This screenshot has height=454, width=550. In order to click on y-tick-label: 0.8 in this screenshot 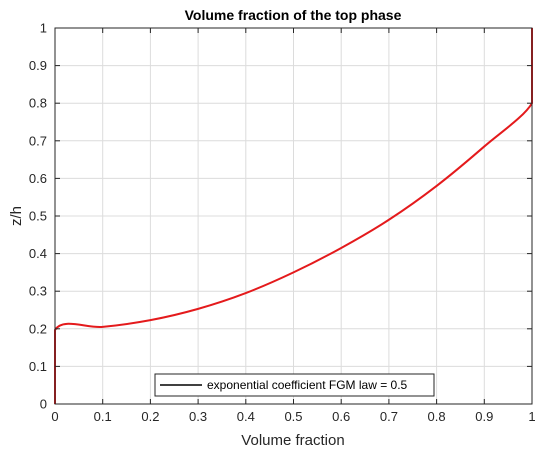, I will do `click(38, 103)`.